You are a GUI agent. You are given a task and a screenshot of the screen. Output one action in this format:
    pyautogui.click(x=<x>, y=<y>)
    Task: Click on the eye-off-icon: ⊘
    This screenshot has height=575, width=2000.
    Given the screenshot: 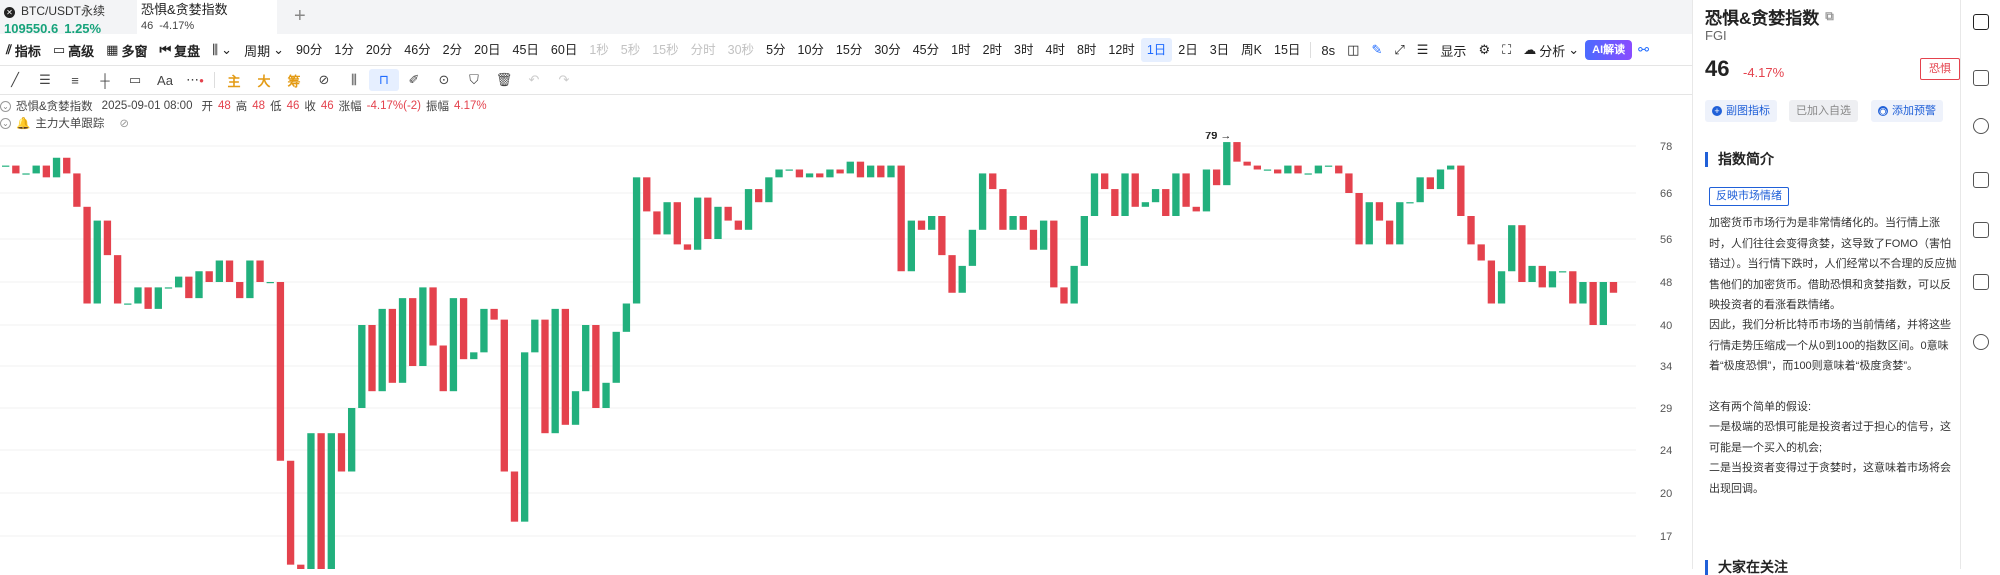 What is the action you would take?
    pyautogui.click(x=124, y=124)
    